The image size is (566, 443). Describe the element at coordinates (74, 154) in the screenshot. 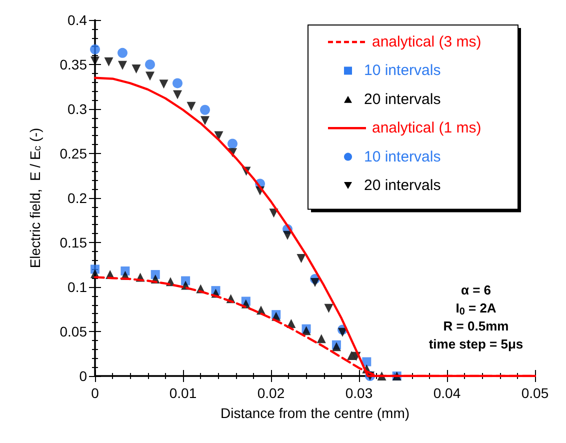

I see `y-tick-label: 0.25` at that location.